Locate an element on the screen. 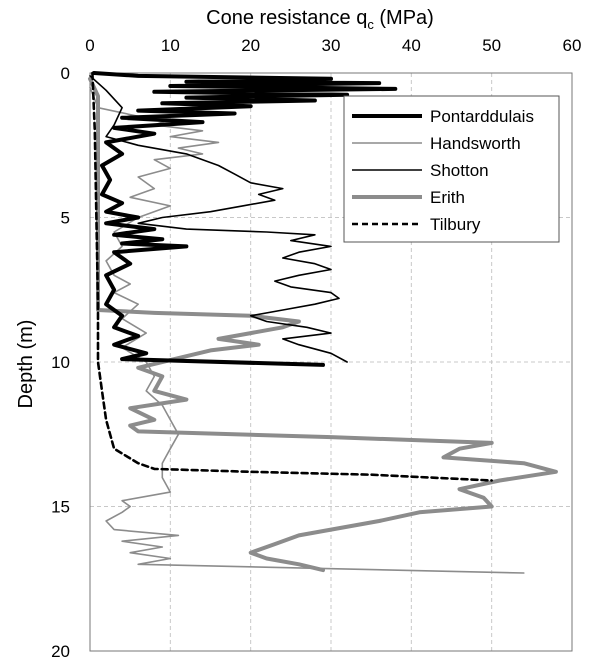 Image resolution: width=593 pixels, height=662 pixels. y-tick-label: 15 is located at coordinates (60, 507).